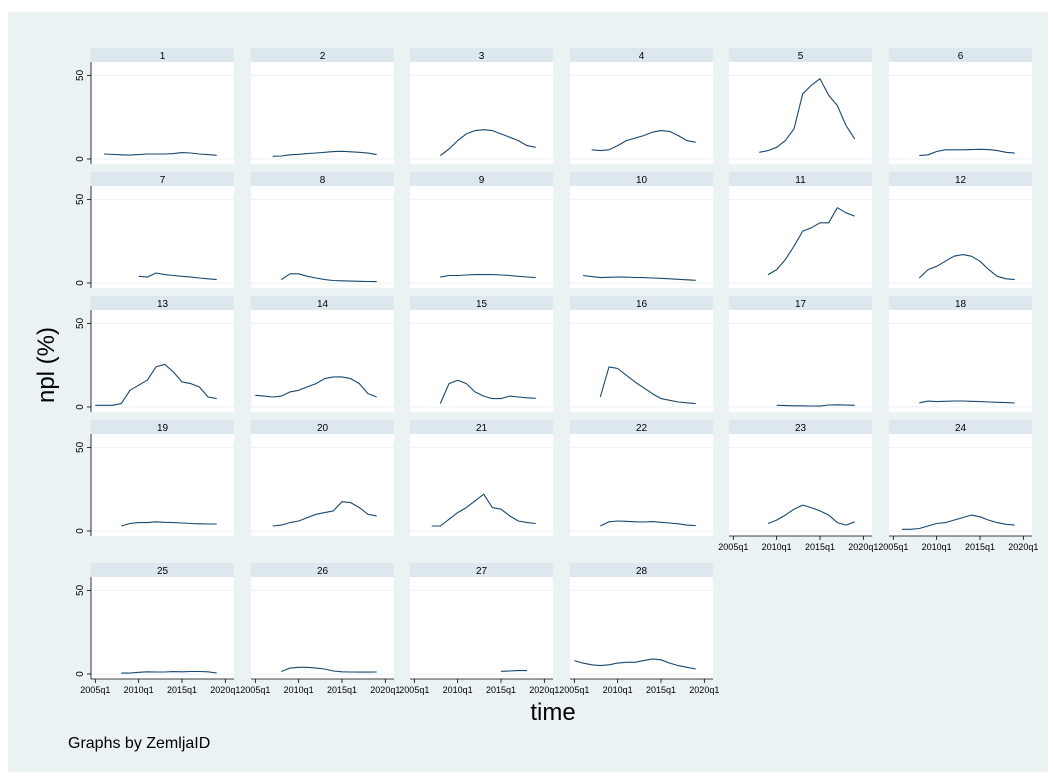 This screenshot has height=779, width=1053. What do you see at coordinates (482, 56) in the screenshot?
I see `panel-title: 3` at bounding box center [482, 56].